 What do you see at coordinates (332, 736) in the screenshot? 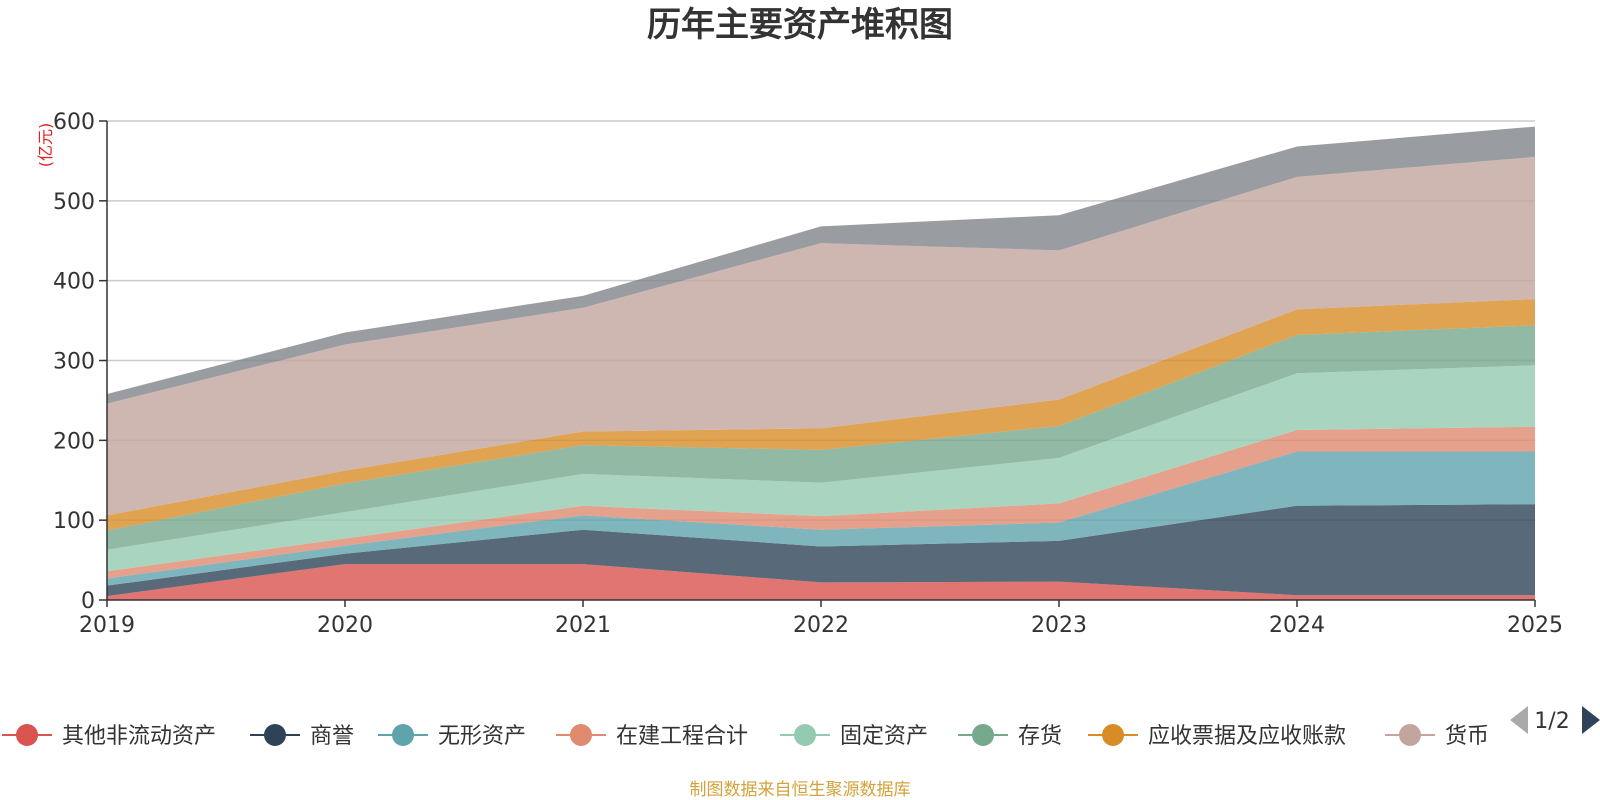
I see `legend-label: 商誉` at bounding box center [332, 736].